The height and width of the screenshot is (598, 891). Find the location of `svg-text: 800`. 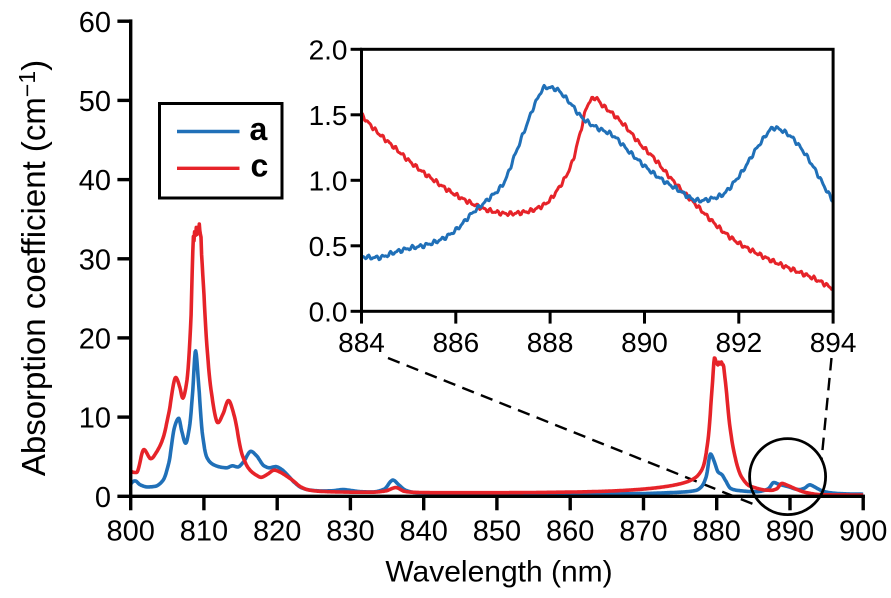

svg-text: 800 is located at coordinates (131, 532).